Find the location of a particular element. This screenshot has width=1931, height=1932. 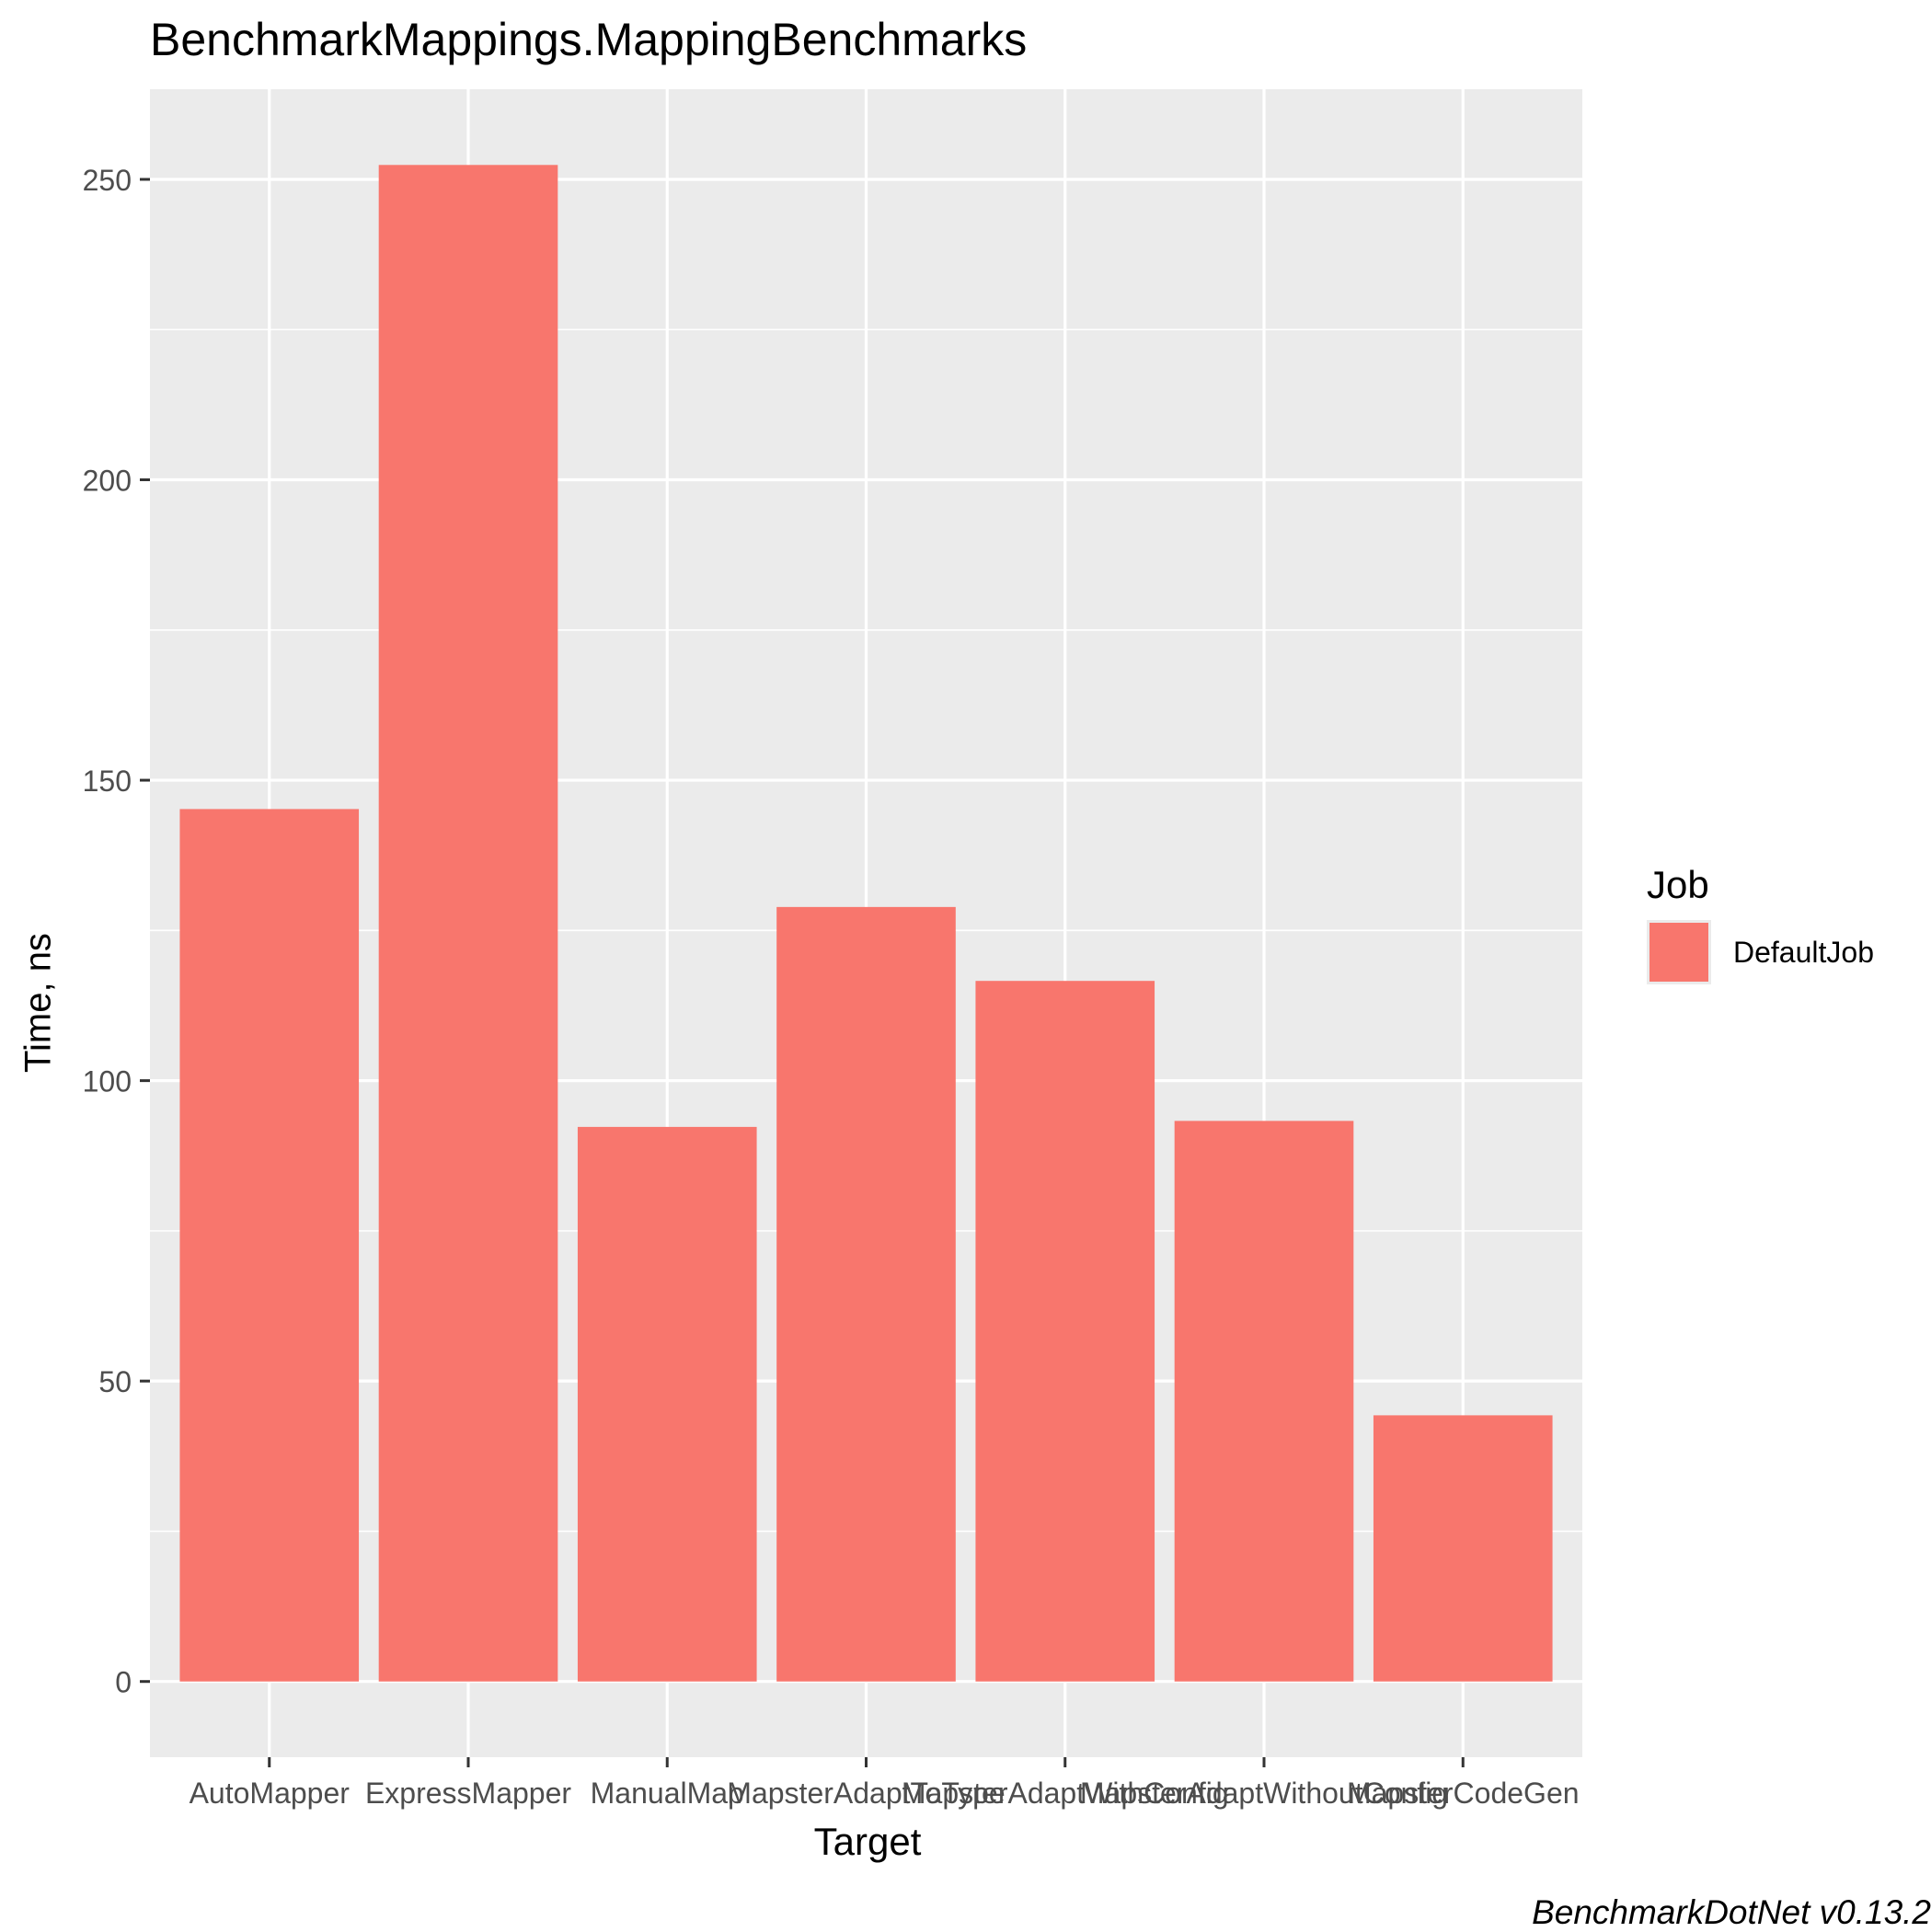

bar-mapsteradaptwithoutconfig is located at coordinates (1264, 1401).